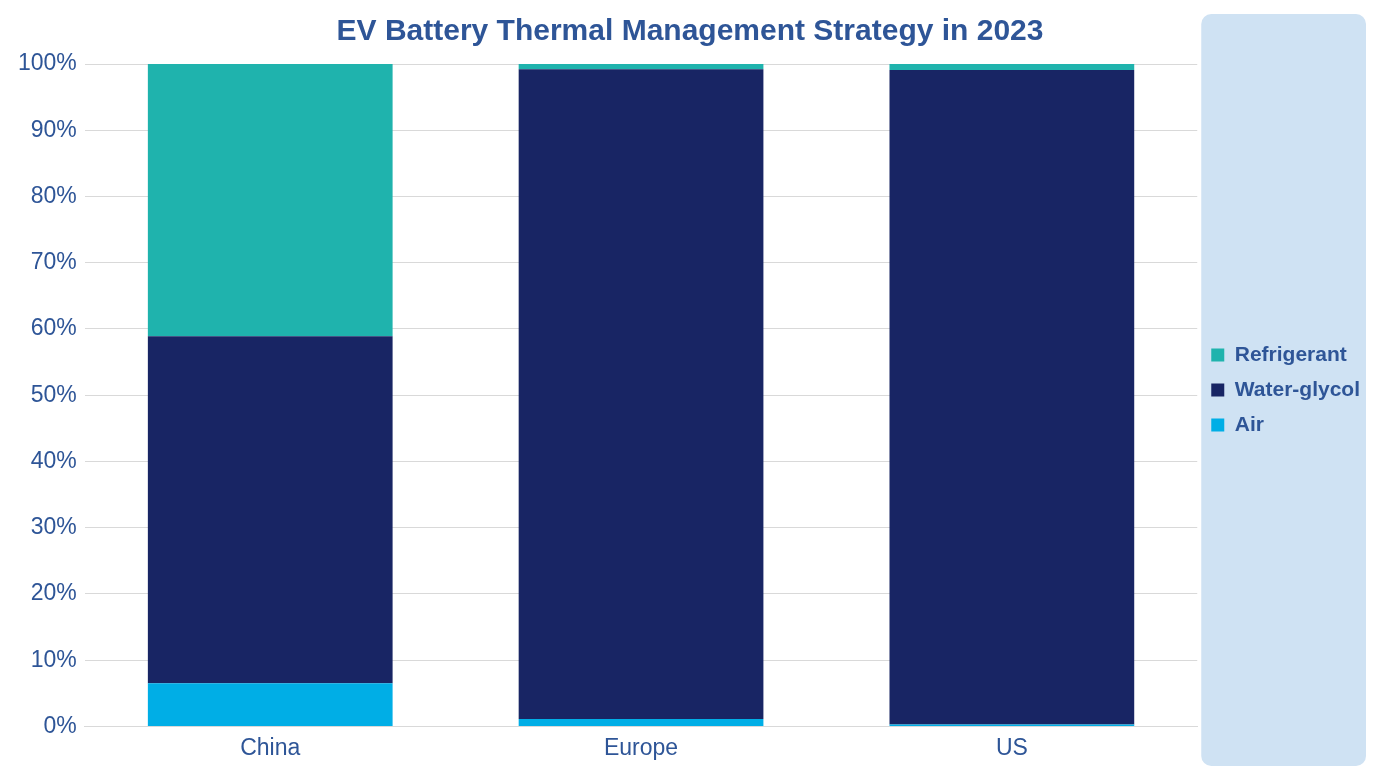  Describe the element at coordinates (270, 746) in the screenshot. I see `x-tick-label: China` at that location.